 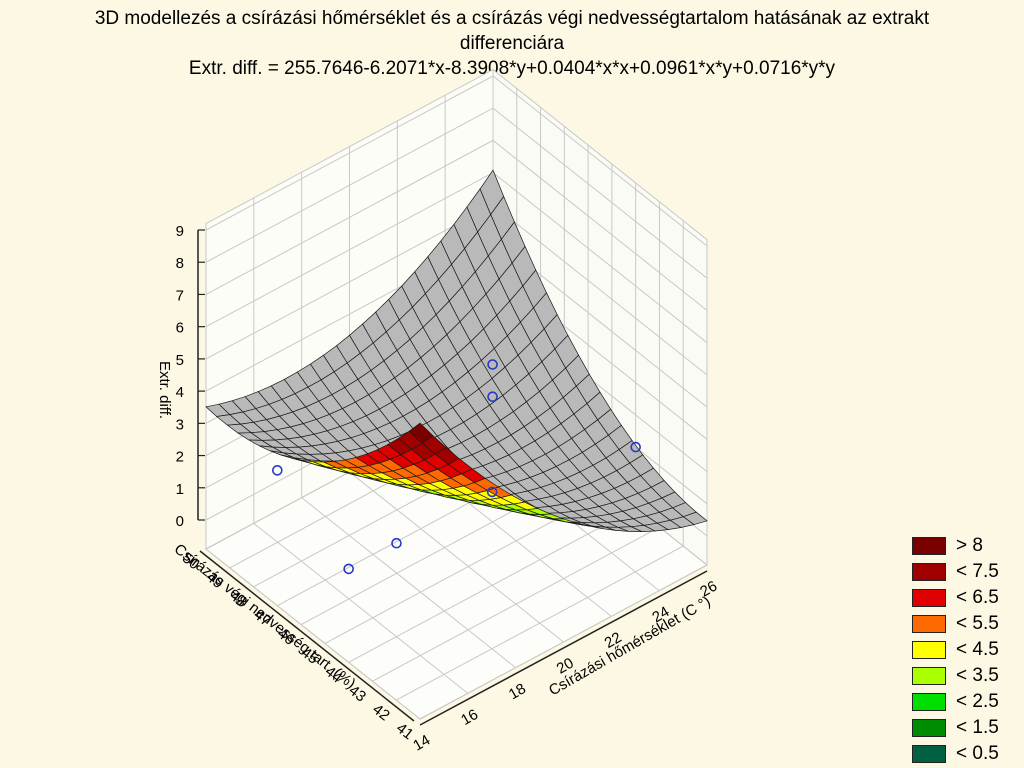 I want to click on legend-label: < 2.5, so click(x=977, y=701).